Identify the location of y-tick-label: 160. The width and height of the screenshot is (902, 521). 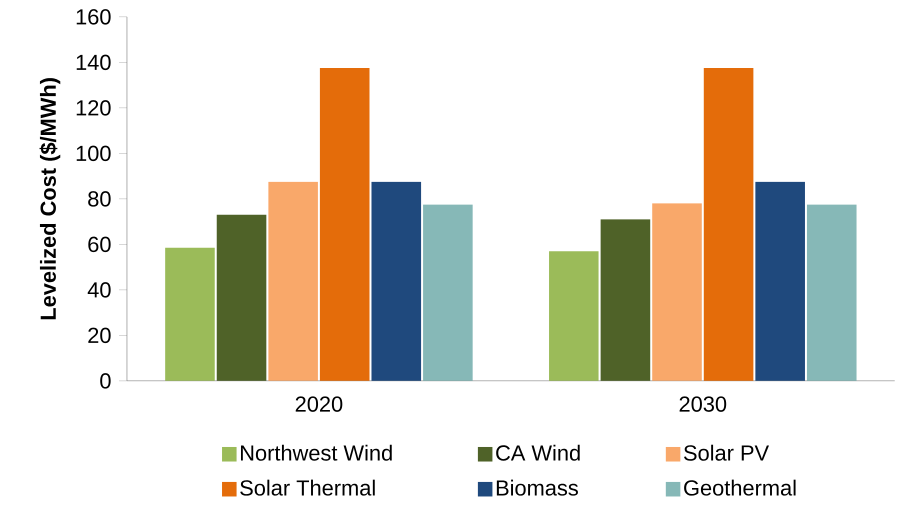
(93, 17).